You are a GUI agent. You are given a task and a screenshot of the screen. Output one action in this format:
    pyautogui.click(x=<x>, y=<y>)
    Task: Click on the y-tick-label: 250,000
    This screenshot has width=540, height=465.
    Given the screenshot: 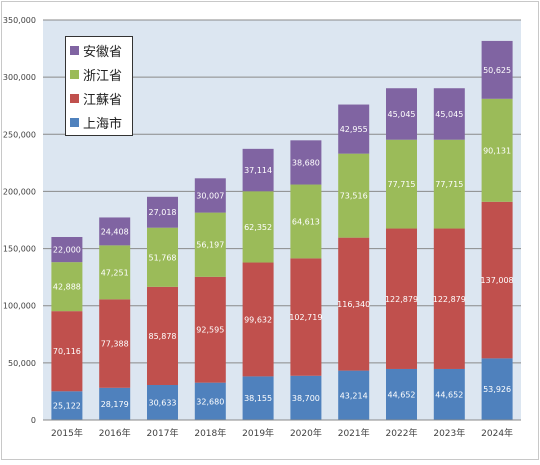 What is the action you would take?
    pyautogui.click(x=19, y=134)
    